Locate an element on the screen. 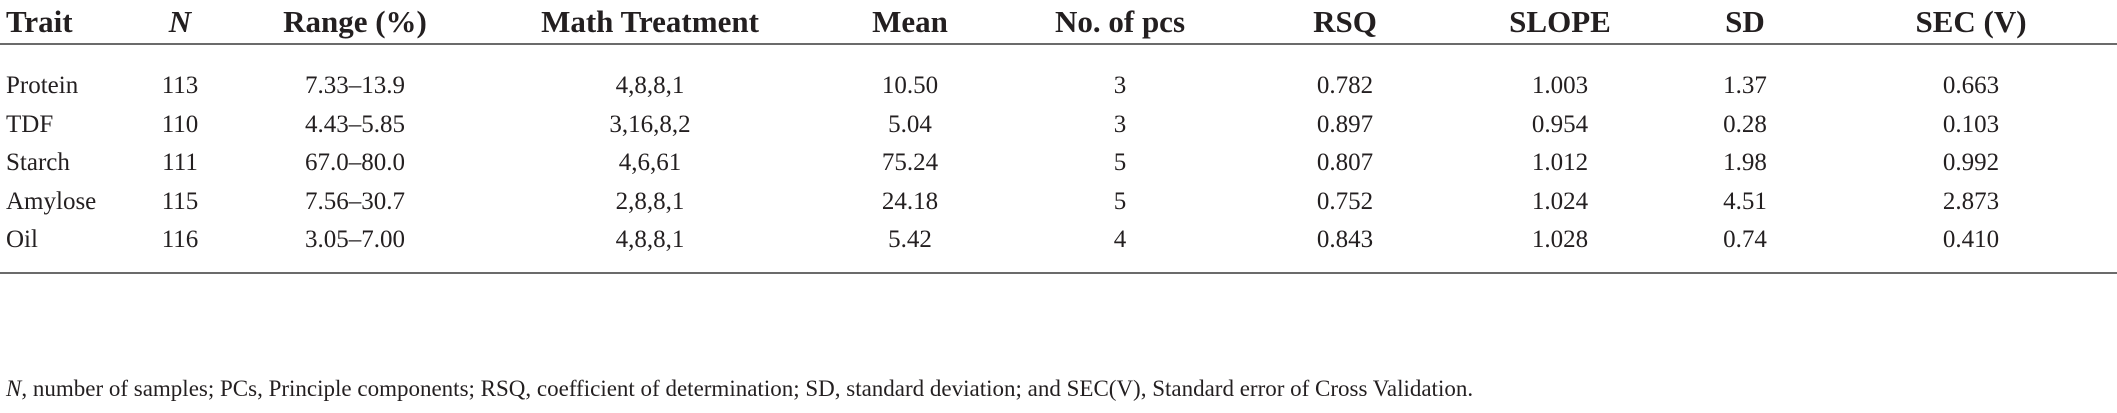  cell-n: 111 is located at coordinates (180, 163).